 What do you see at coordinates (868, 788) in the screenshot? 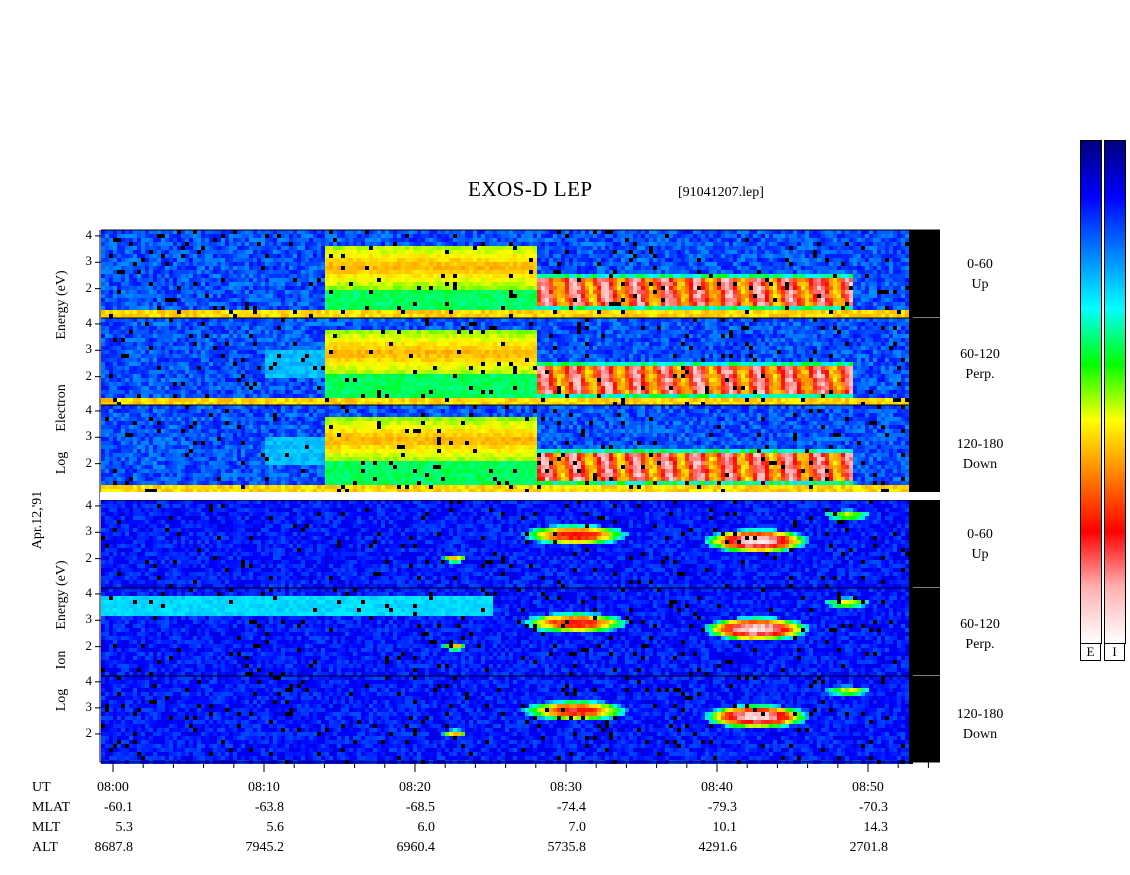
I see `x-value-ut: 08:50` at bounding box center [868, 788].